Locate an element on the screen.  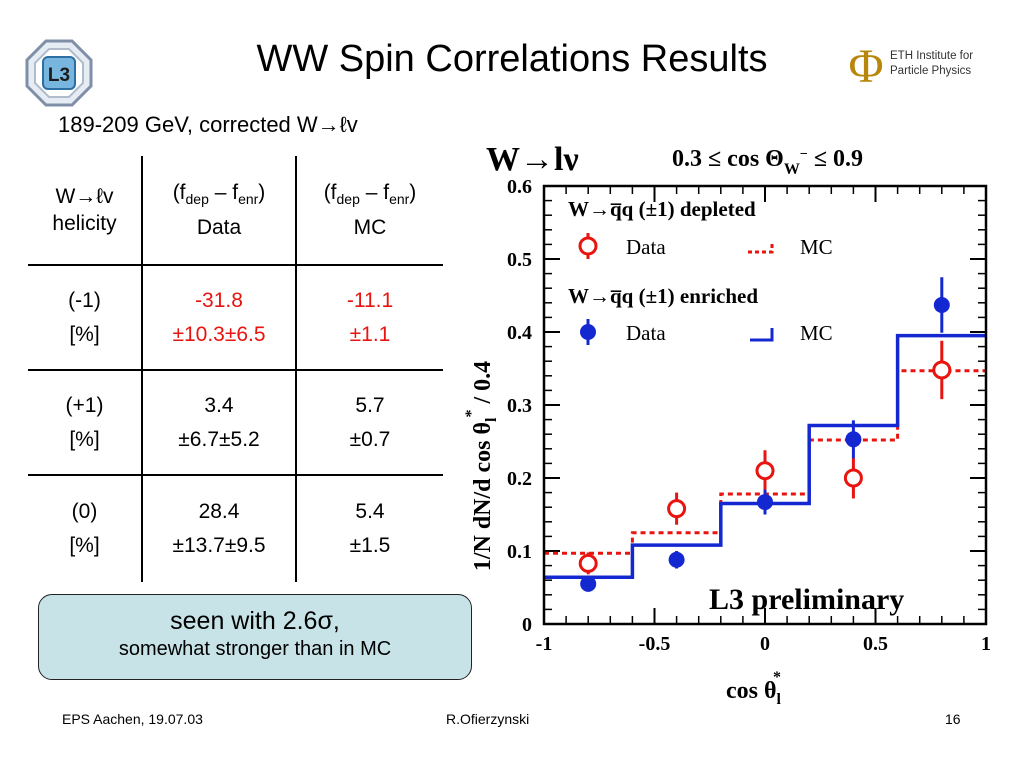
header-mc: (fdep – fenr) MC is located at coordinates (369, 211).